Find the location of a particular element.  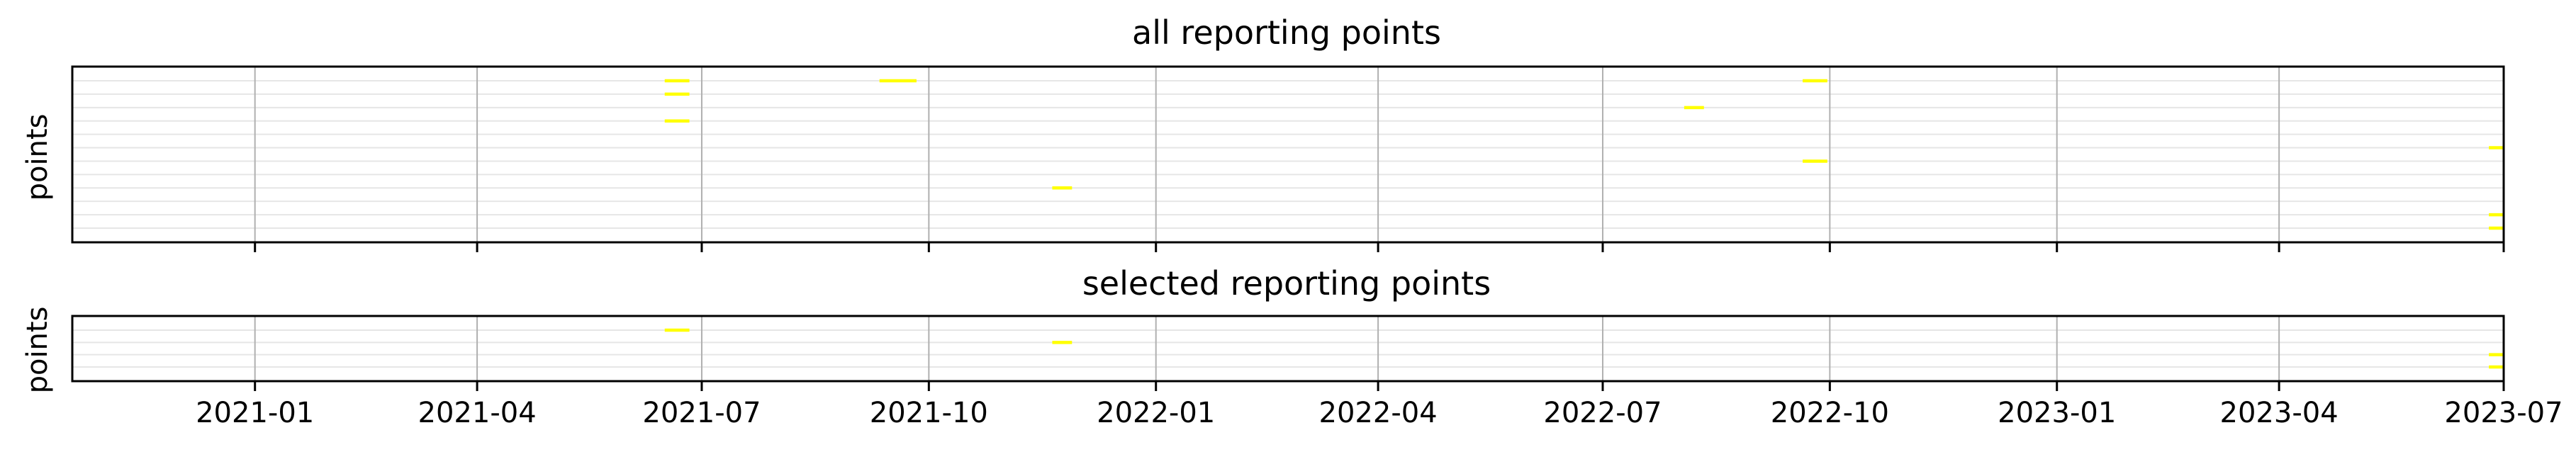

xtick-label: 2022-10 is located at coordinates (1830, 413).